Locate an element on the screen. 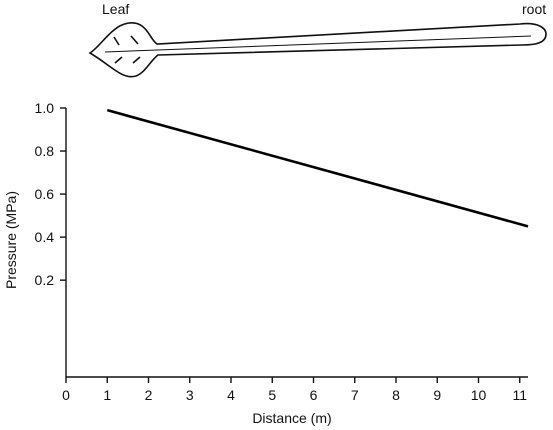 Image resolution: width=553 pixels, height=430 pixels. leaf-label: Leaf is located at coordinates (115, 9).